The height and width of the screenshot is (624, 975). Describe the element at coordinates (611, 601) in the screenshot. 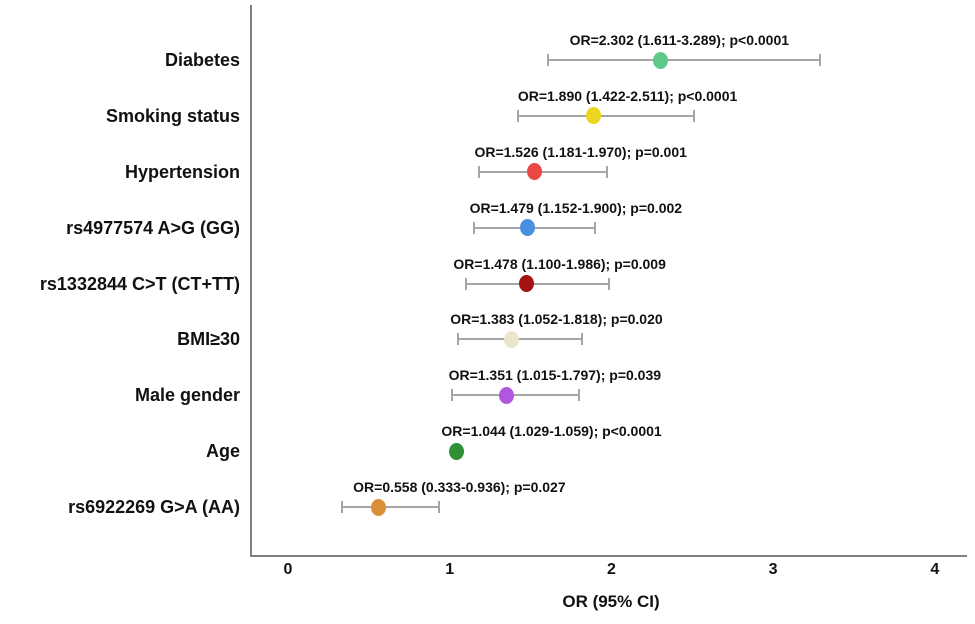

I see `x-axis-title: OR (95% CI)` at that location.